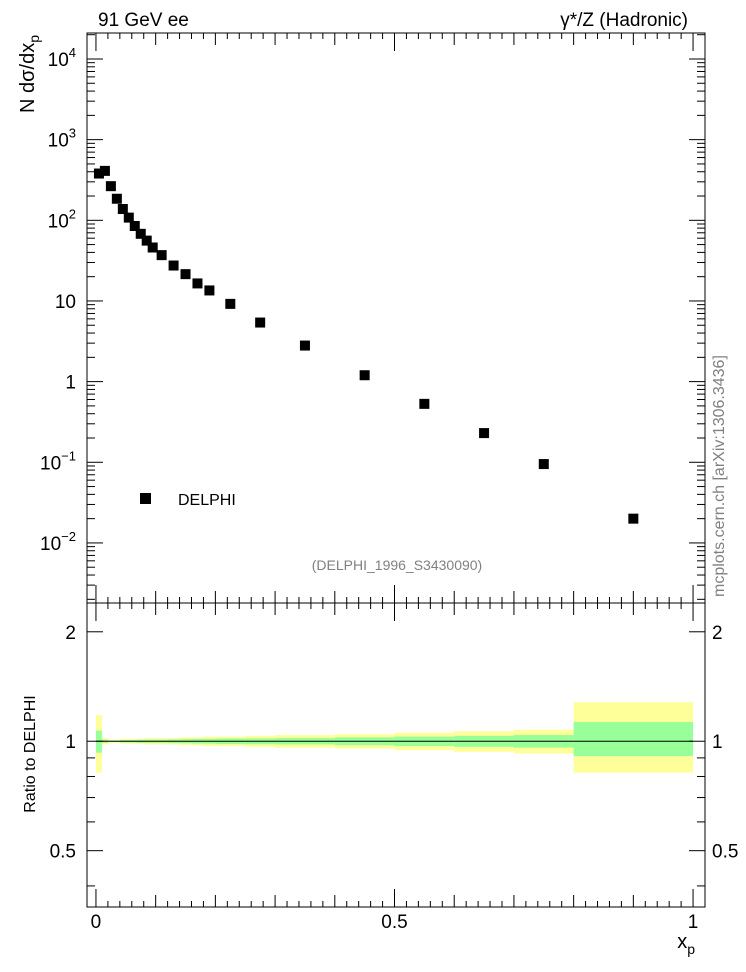 This screenshot has height=972, width=746. Describe the element at coordinates (65, 302) in the screenshot. I see `y-tick-label: 10` at that location.